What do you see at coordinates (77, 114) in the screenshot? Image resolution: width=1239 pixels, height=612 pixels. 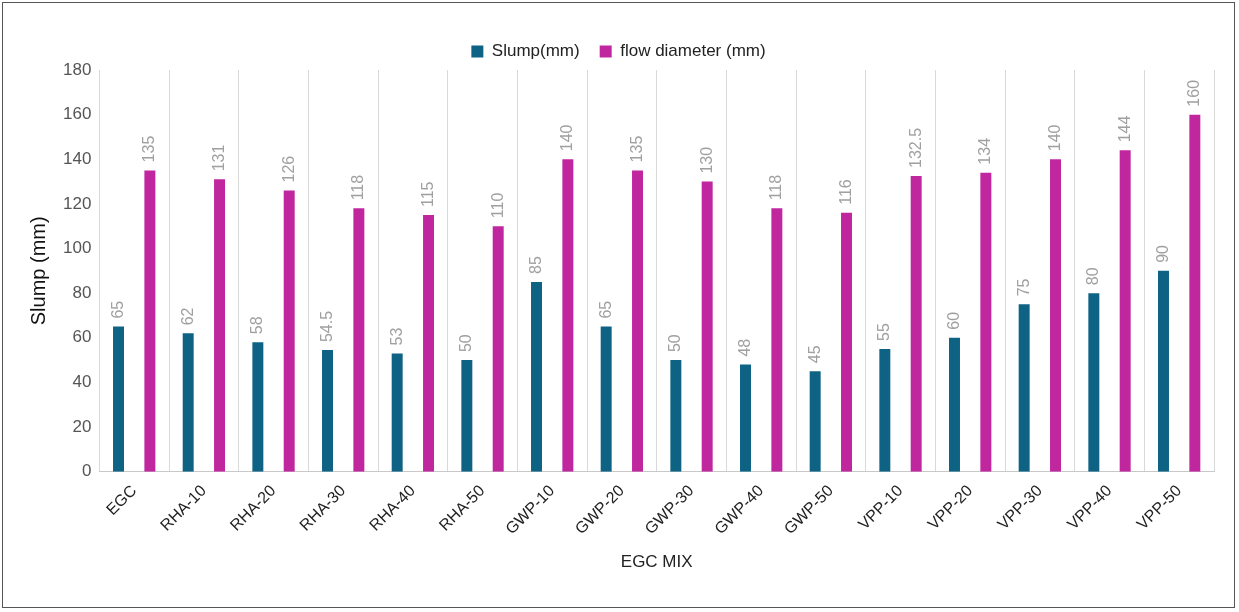 I see `y-tick-label: 160` at bounding box center [77, 114].